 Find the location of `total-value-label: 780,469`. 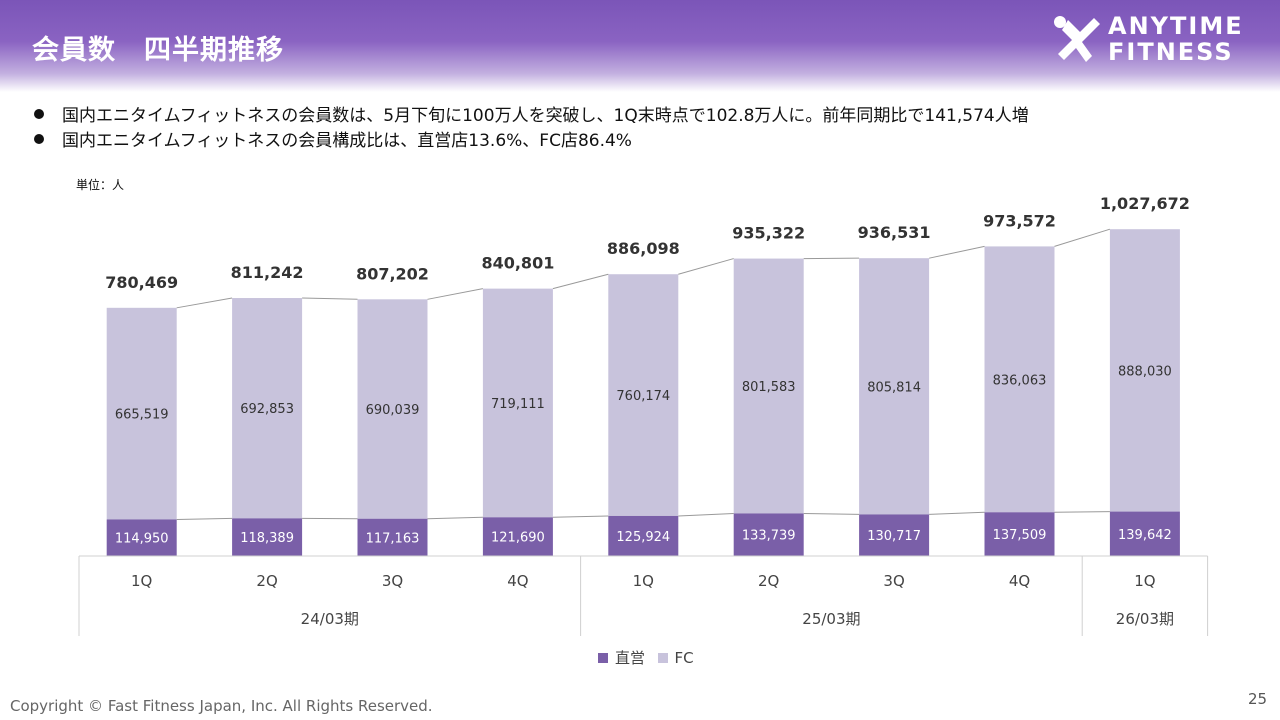

total-value-label: 780,469 is located at coordinates (141, 282).